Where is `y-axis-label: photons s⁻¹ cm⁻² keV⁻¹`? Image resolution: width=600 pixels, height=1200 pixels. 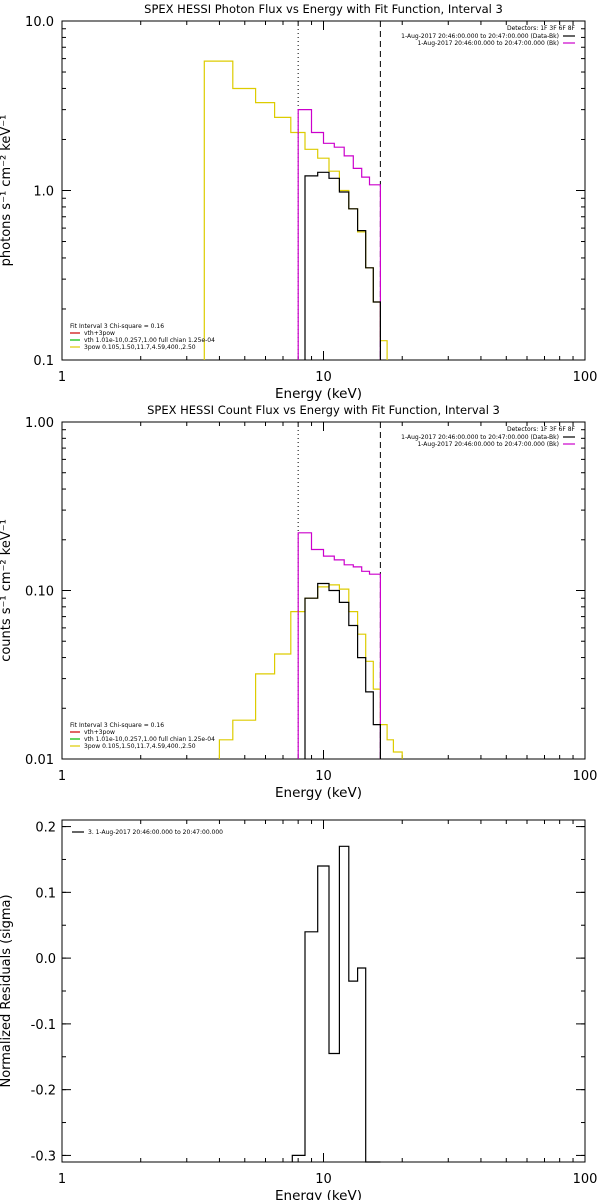 y-axis-label: photons s⁻¹ cm⁻² keV⁻¹ is located at coordinates (7, 191).